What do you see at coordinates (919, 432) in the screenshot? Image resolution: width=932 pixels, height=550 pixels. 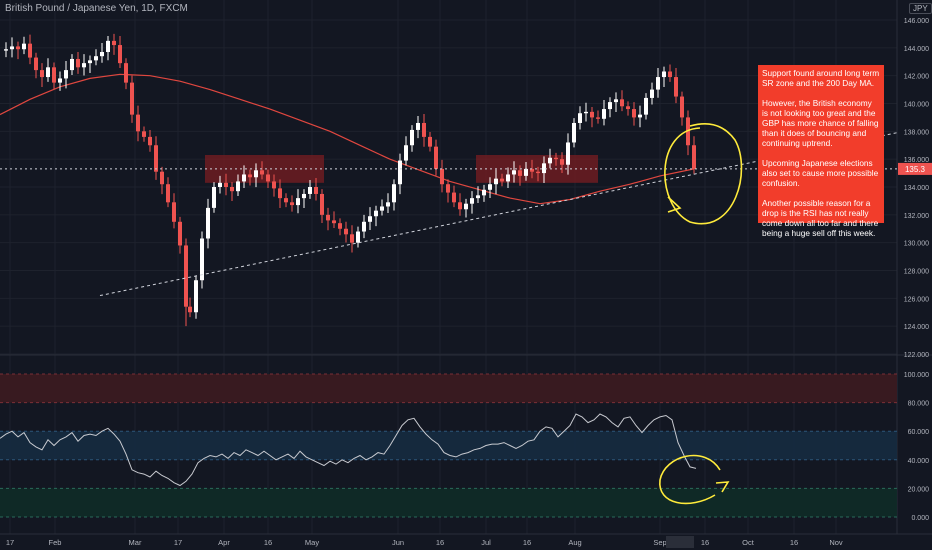 I see `rsi-tick-label: 60.000` at bounding box center [919, 432].